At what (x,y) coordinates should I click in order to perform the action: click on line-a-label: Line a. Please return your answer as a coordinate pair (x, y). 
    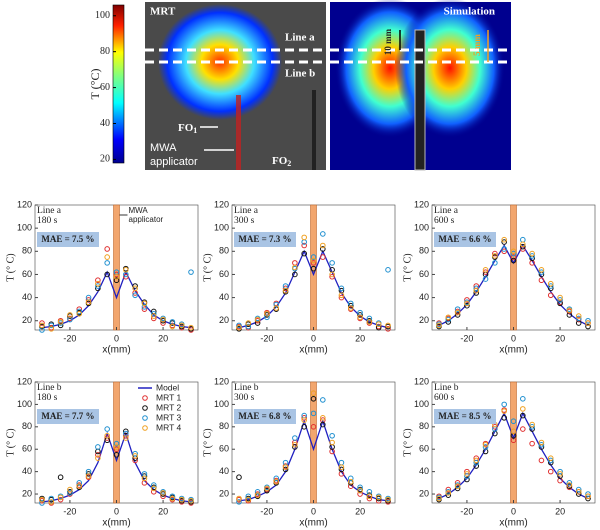
    Looking at the image, I should click on (300, 38).